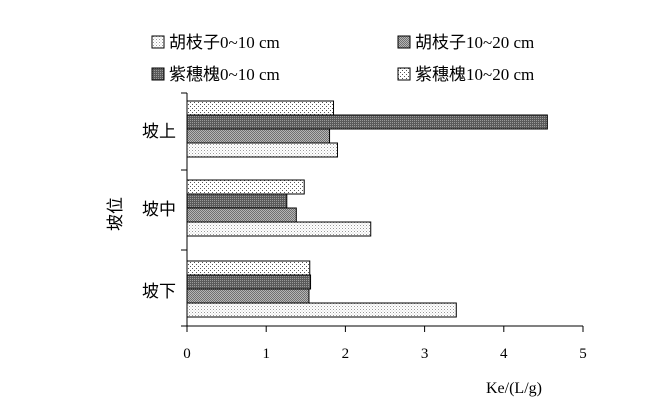 This screenshot has height=420, width=663. Describe the element at coordinates (474, 42) in the screenshot. I see `legend-label-3: 胡枝子10~20 cm` at that location.